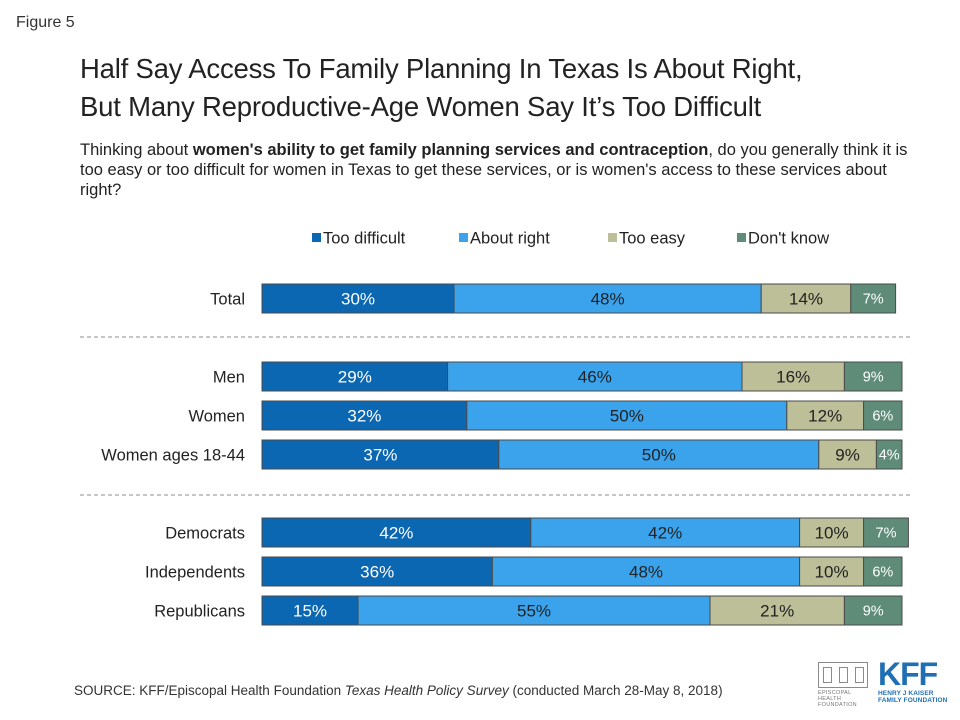  I want to click on bar-row-men: 29% 46% 16% 9%, so click(582, 376).